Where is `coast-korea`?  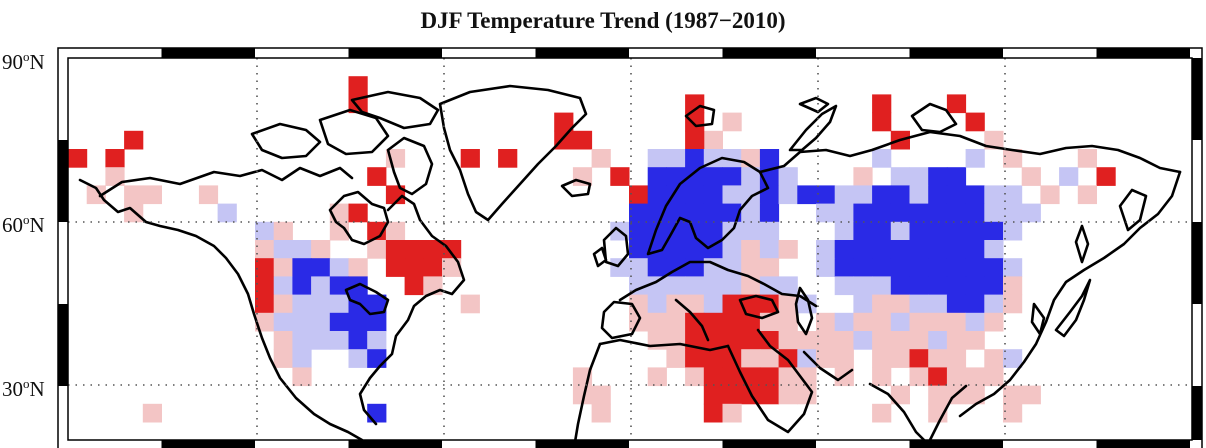 coast-korea is located at coordinates (1038, 319).